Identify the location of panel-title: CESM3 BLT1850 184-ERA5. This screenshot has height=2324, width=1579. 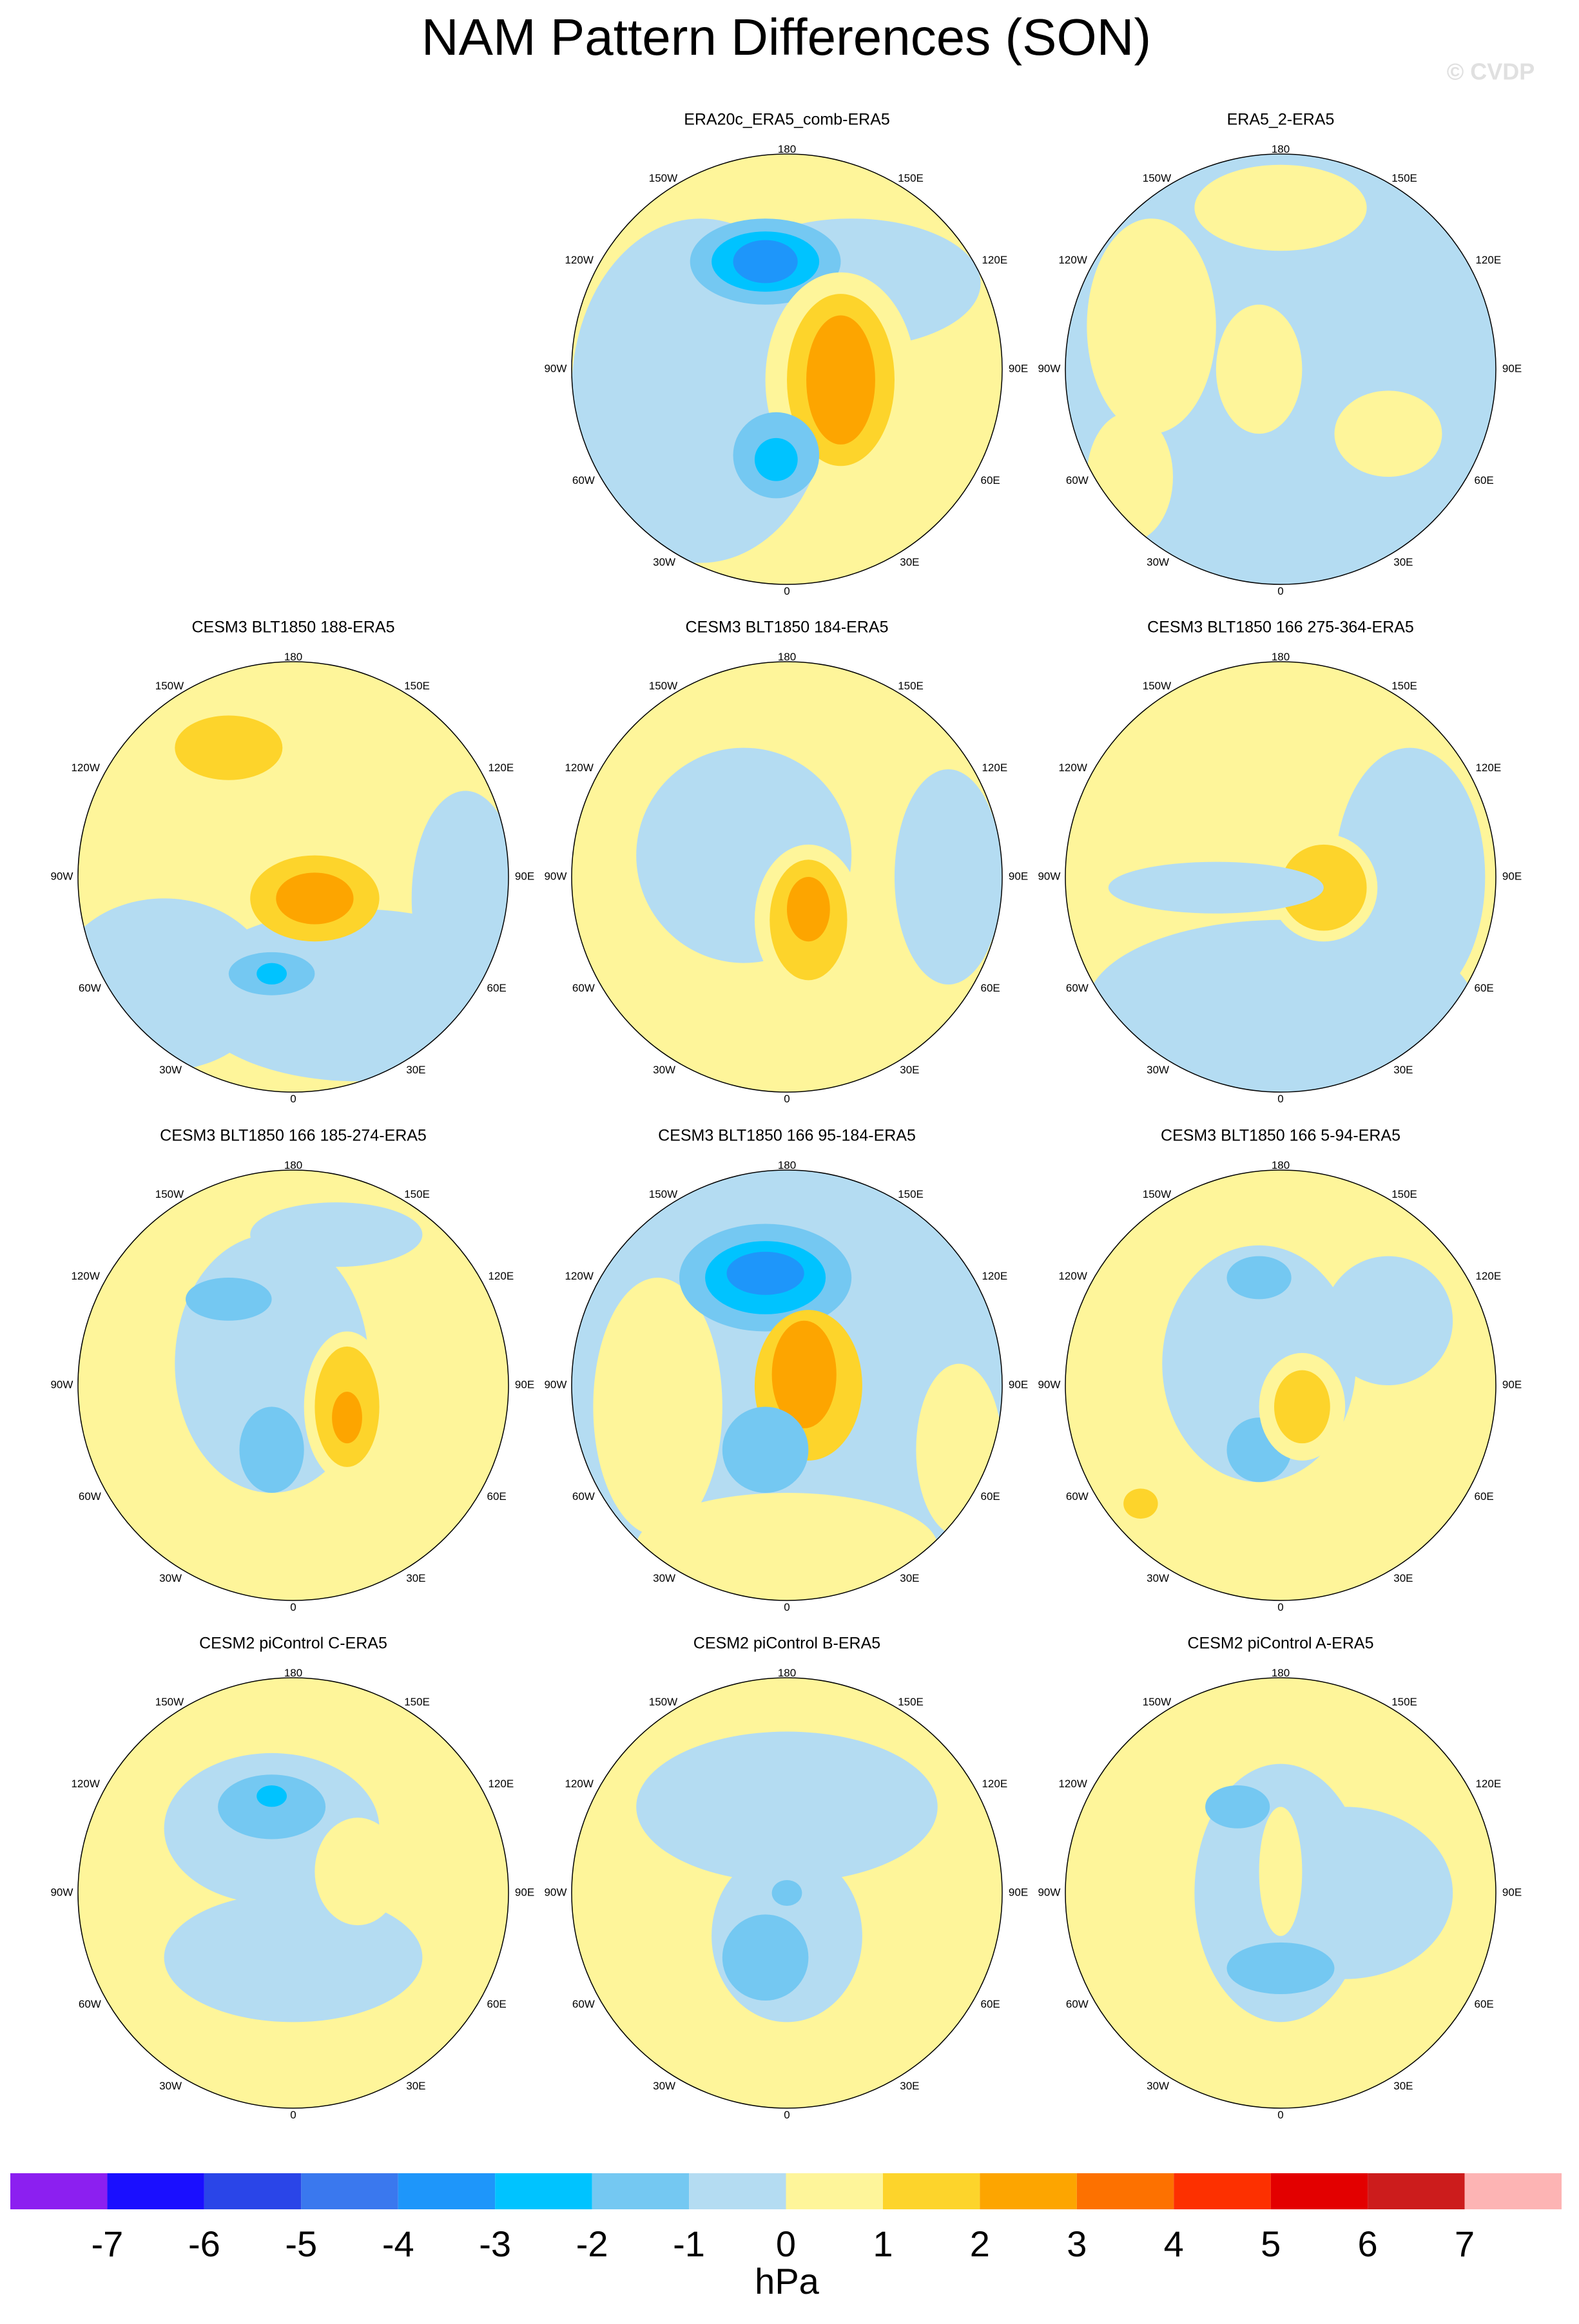
(787, 628).